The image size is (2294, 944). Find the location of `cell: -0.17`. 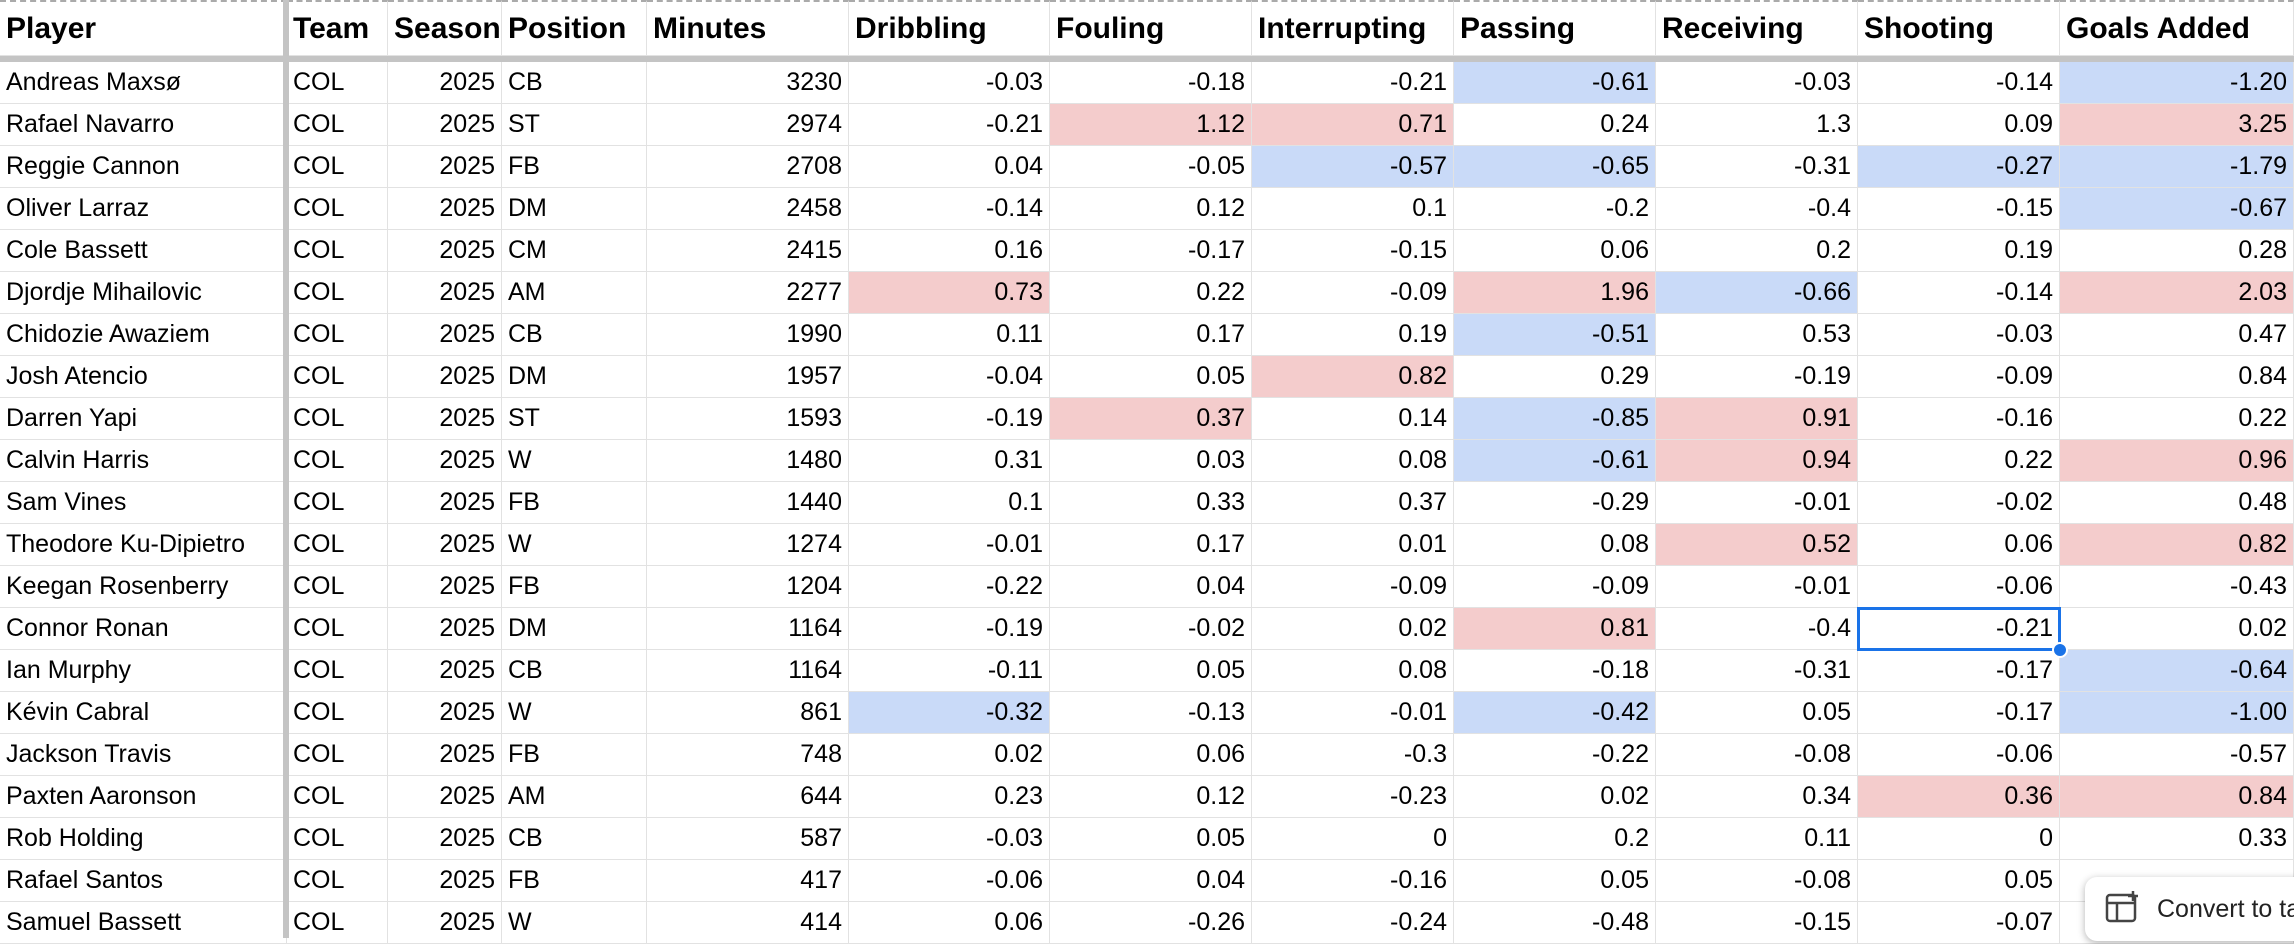

cell: -0.17 is located at coordinates (1151, 251).